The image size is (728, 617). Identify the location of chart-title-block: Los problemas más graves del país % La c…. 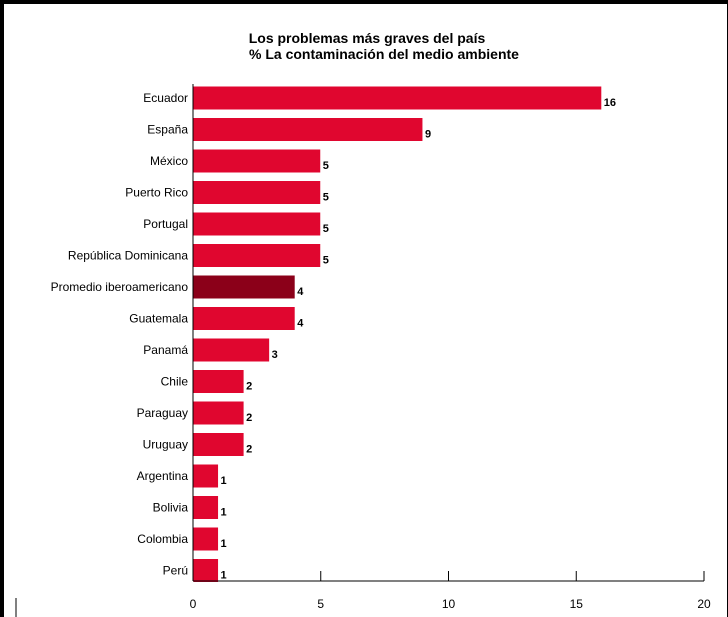
(364, 46).